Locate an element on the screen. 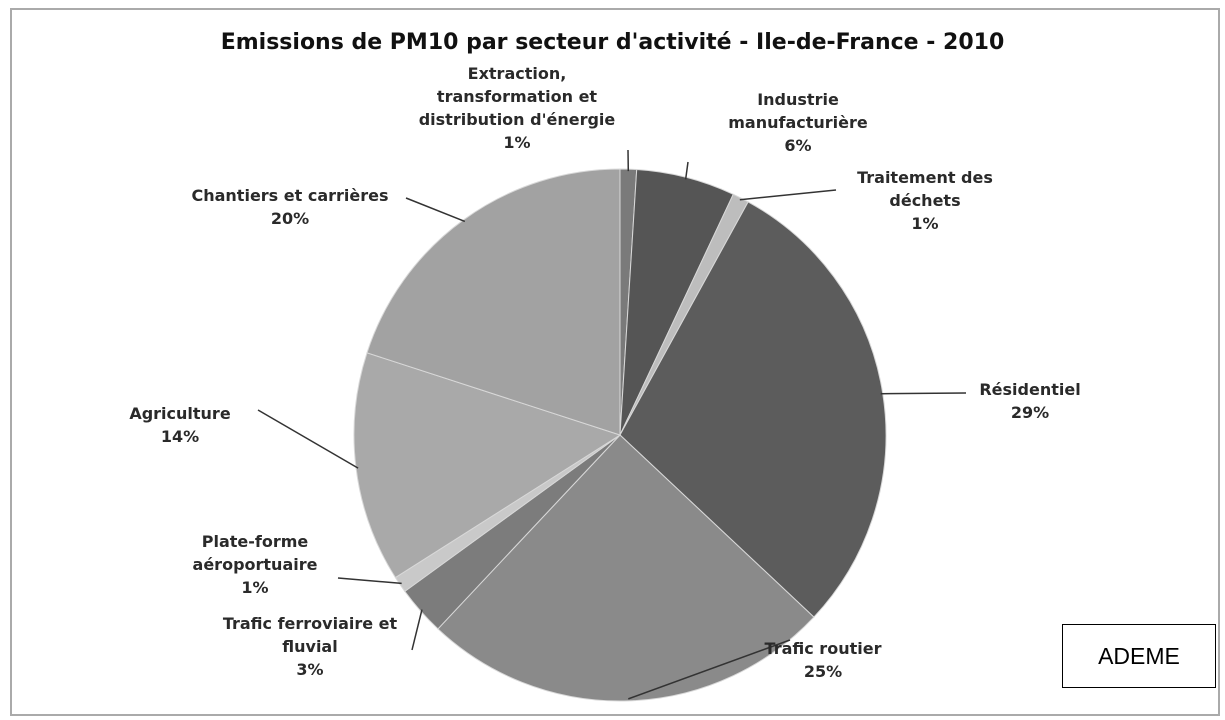 This screenshot has height=720, width=1225. slice-label: Trafic ferroviaire et fluvial 3% is located at coordinates (310, 646).